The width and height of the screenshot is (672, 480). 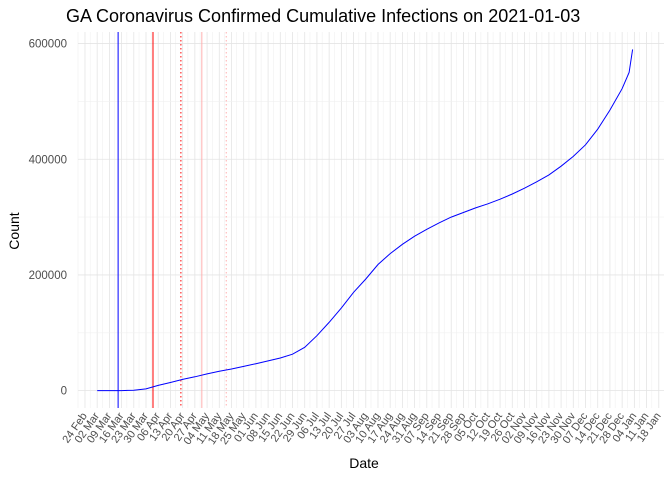 What do you see at coordinates (364, 463) in the screenshot?
I see `x-axis-title: Date` at bounding box center [364, 463].